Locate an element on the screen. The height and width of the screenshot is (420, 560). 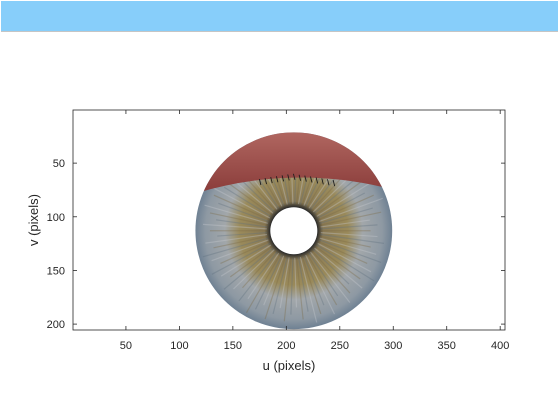
y-tick-label: 150 is located at coordinates (56, 271).